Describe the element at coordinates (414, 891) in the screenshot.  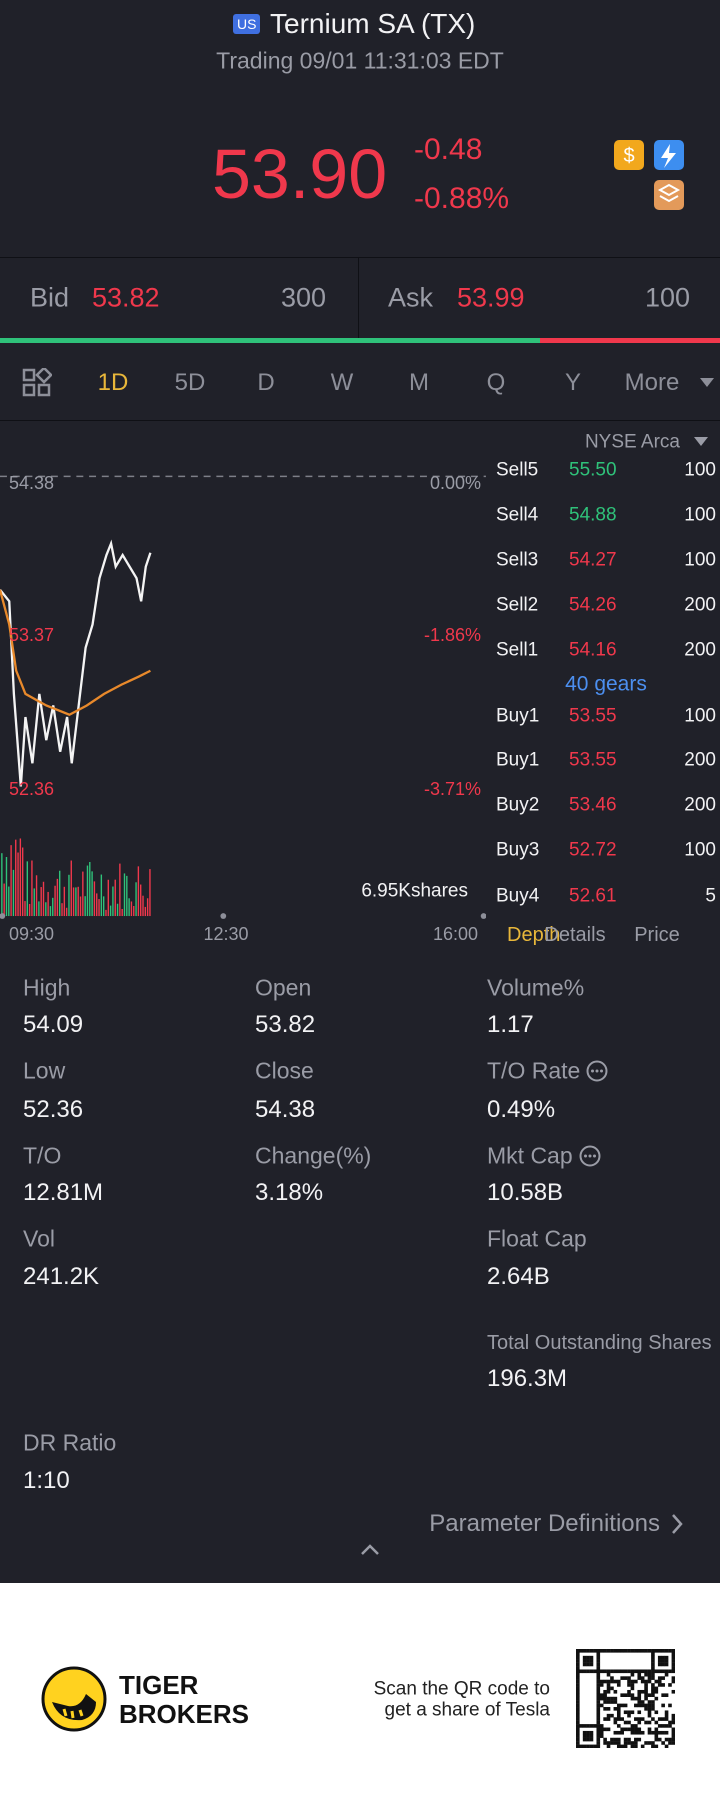
I see `volume-label: 6.95Kshares` at that location.